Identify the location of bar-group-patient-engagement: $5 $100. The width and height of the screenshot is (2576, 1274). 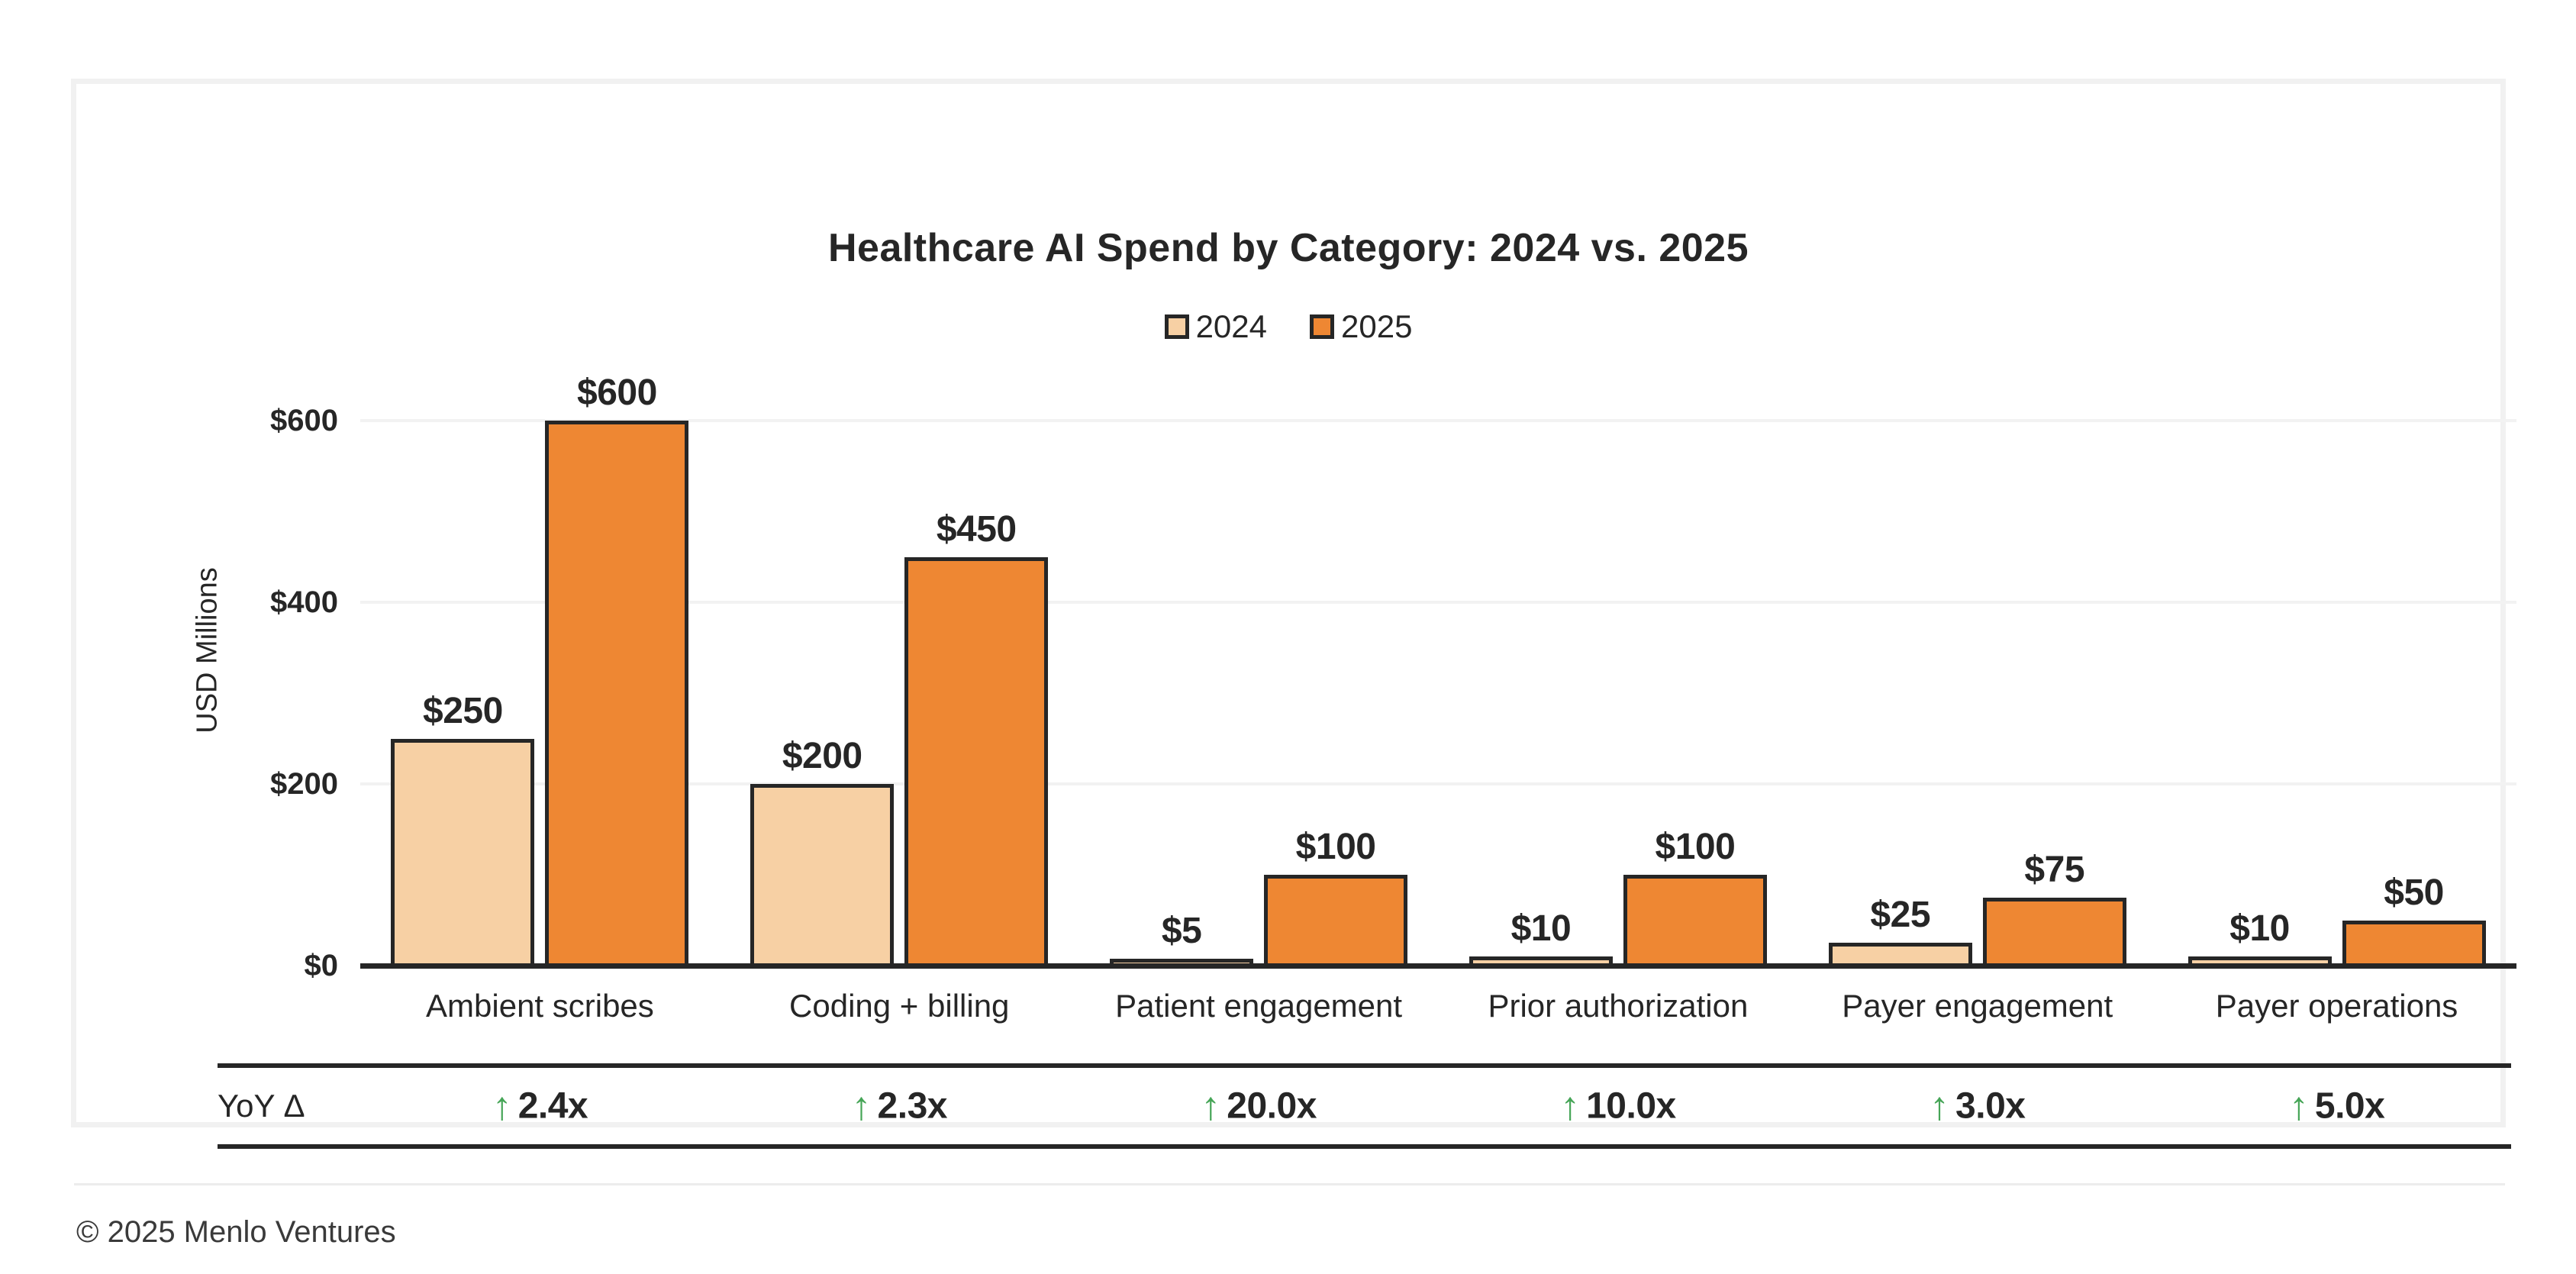
(1259, 693).